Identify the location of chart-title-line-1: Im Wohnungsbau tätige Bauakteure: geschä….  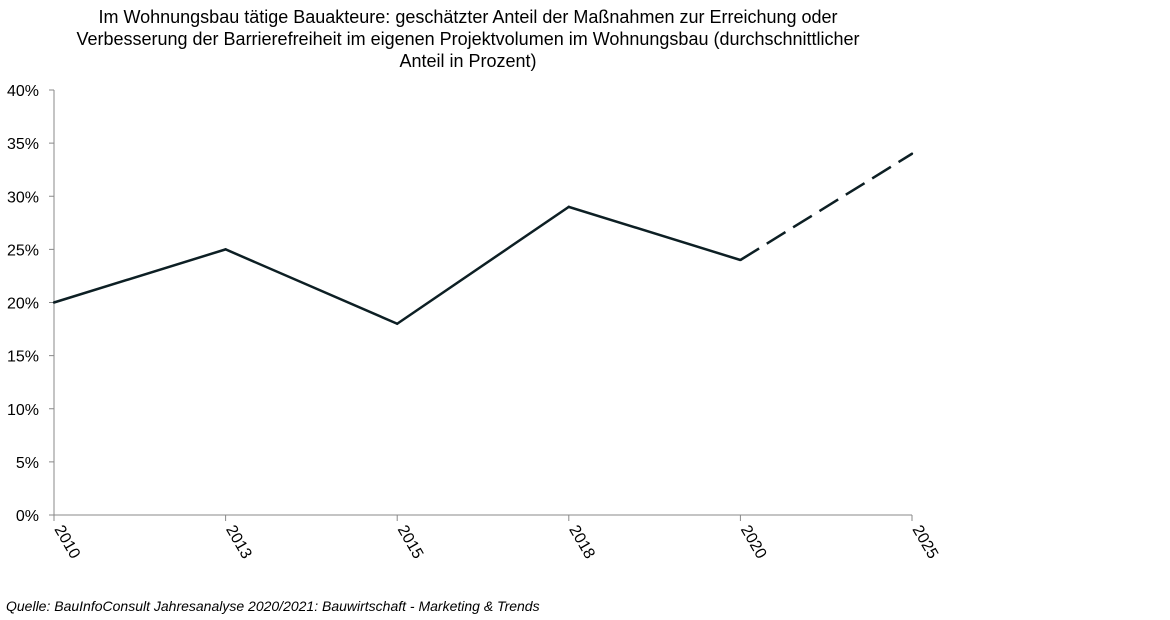
(468, 17).